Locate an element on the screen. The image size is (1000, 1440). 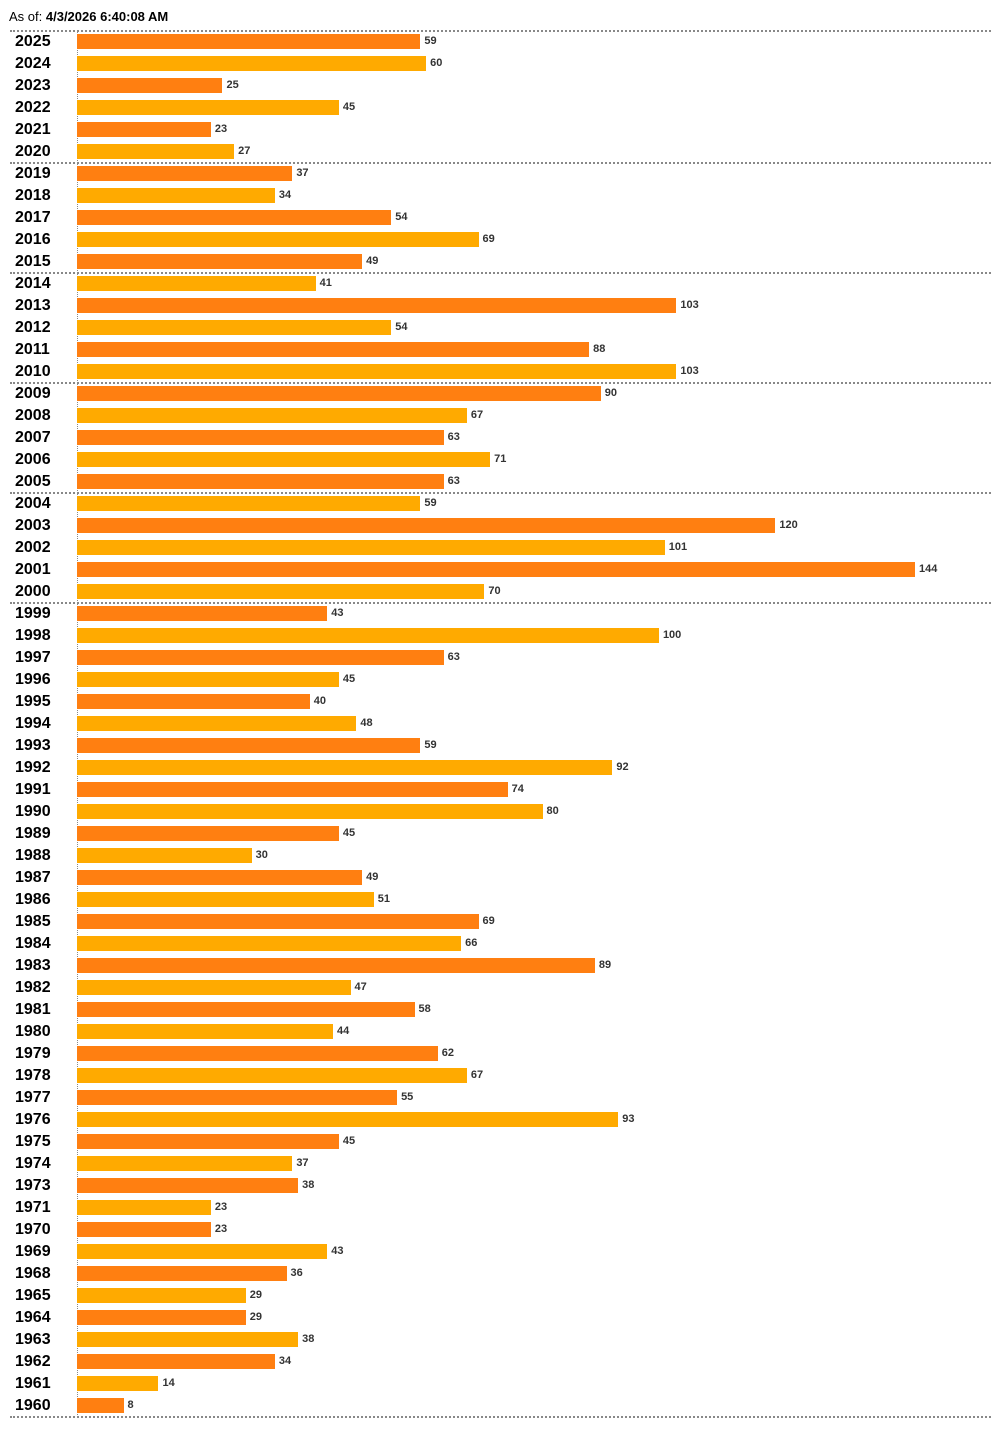
category-label: 2011 is located at coordinates (32, 349).